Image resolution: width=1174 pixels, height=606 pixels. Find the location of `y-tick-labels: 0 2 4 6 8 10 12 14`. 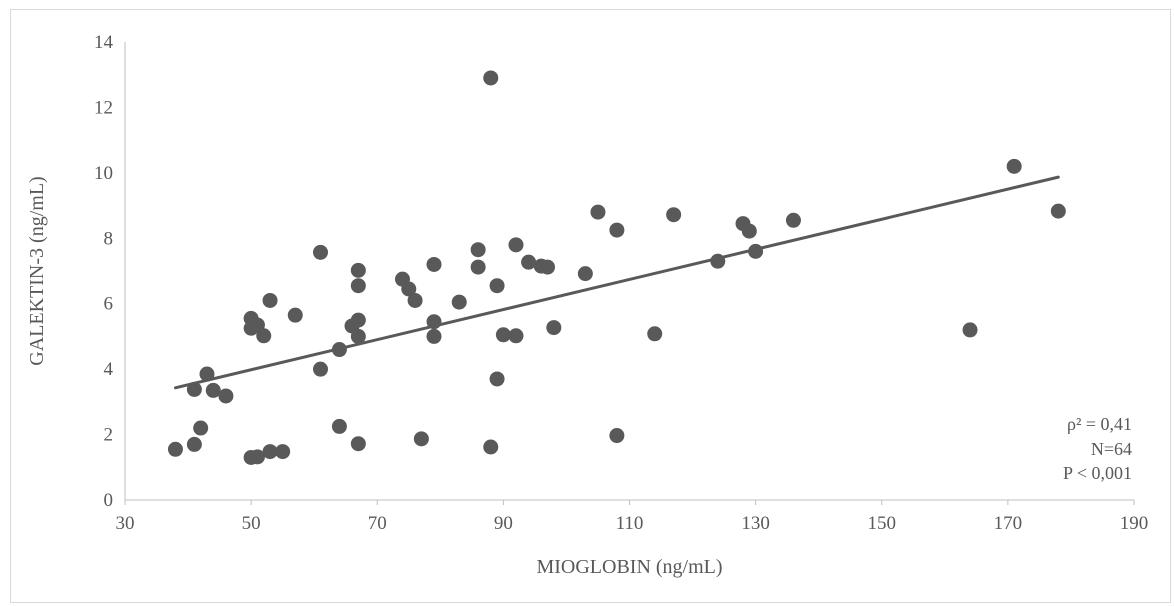

y-tick-labels: 0 2 4 6 8 10 12 14 is located at coordinates (104, 271).